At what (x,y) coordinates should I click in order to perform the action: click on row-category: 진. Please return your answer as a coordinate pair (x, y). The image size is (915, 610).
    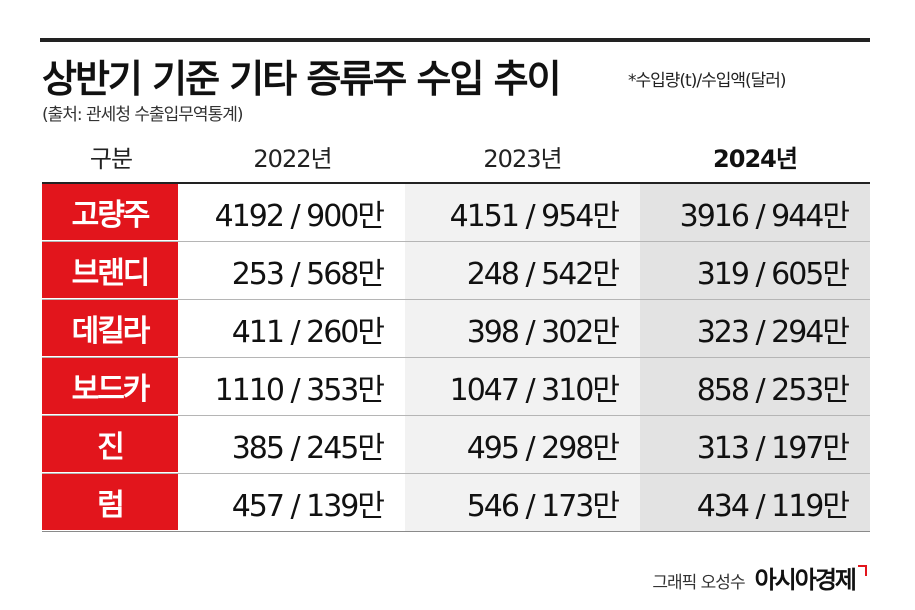
    Looking at the image, I should click on (110, 444).